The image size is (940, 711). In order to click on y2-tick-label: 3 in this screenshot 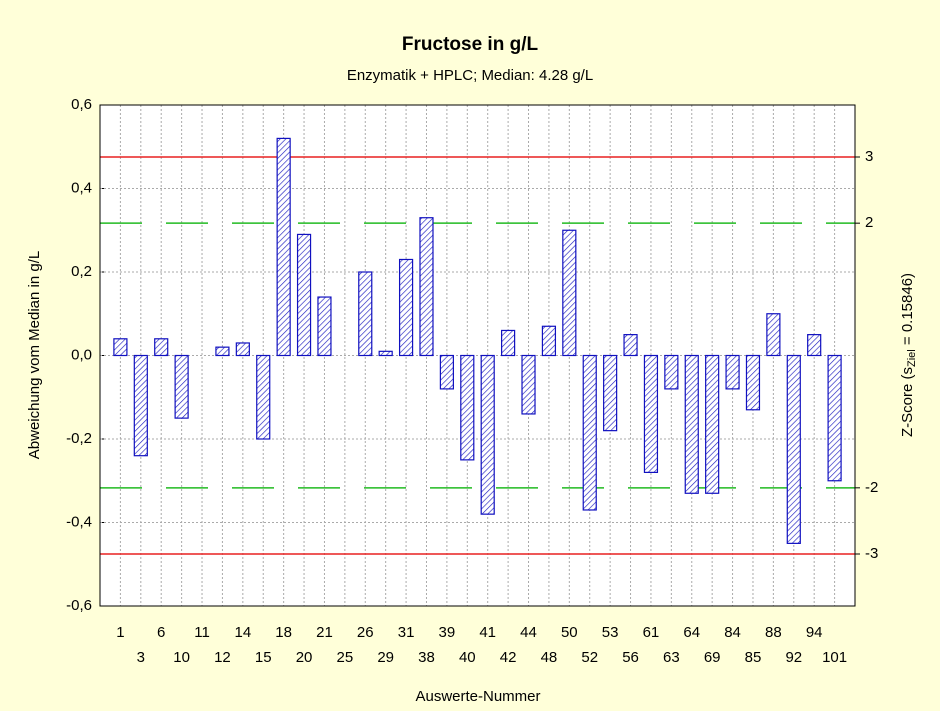, I will do `click(869, 156)`.